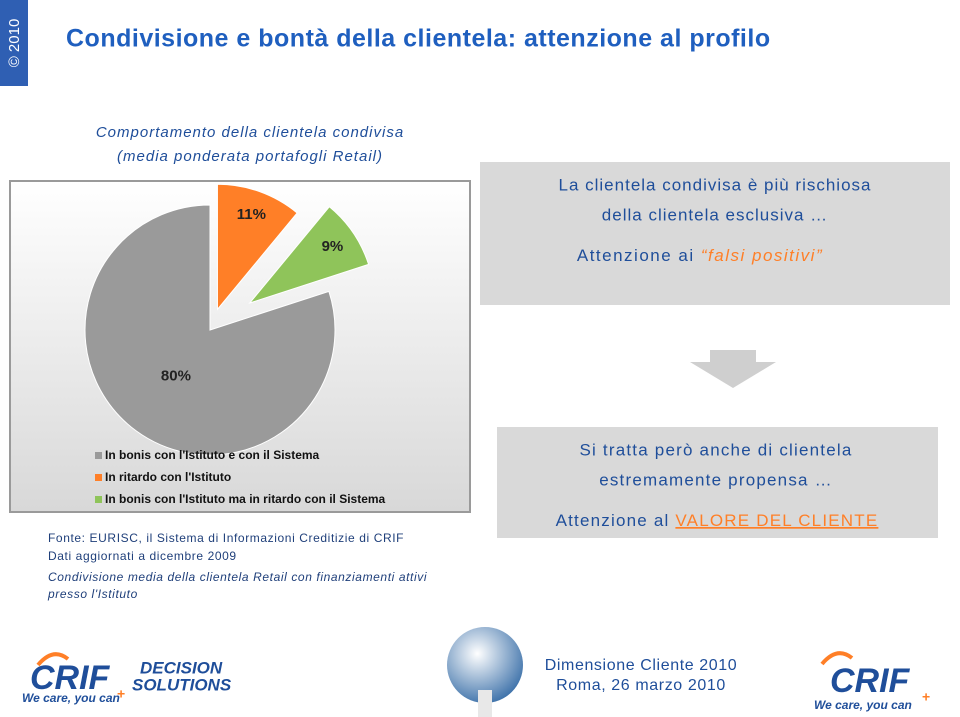 The width and height of the screenshot is (960, 717). Describe the element at coordinates (168, 477) in the screenshot. I see `legend-label: In ritardo con l'Istituto` at that location.